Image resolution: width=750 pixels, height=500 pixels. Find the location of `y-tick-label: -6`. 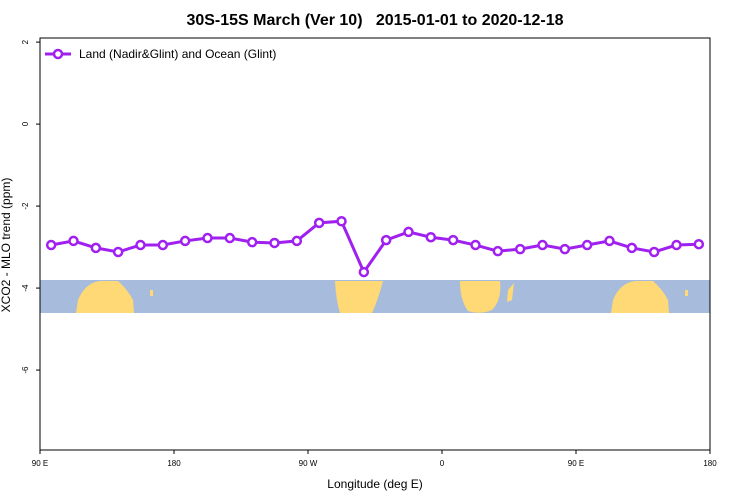

y-tick-label: -6 is located at coordinates (25, 370).